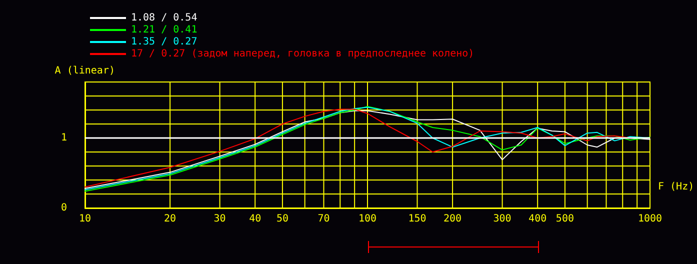  What do you see at coordinates (282, 219) in the screenshot?
I see `x-tick-label: 50` at bounding box center [282, 219].